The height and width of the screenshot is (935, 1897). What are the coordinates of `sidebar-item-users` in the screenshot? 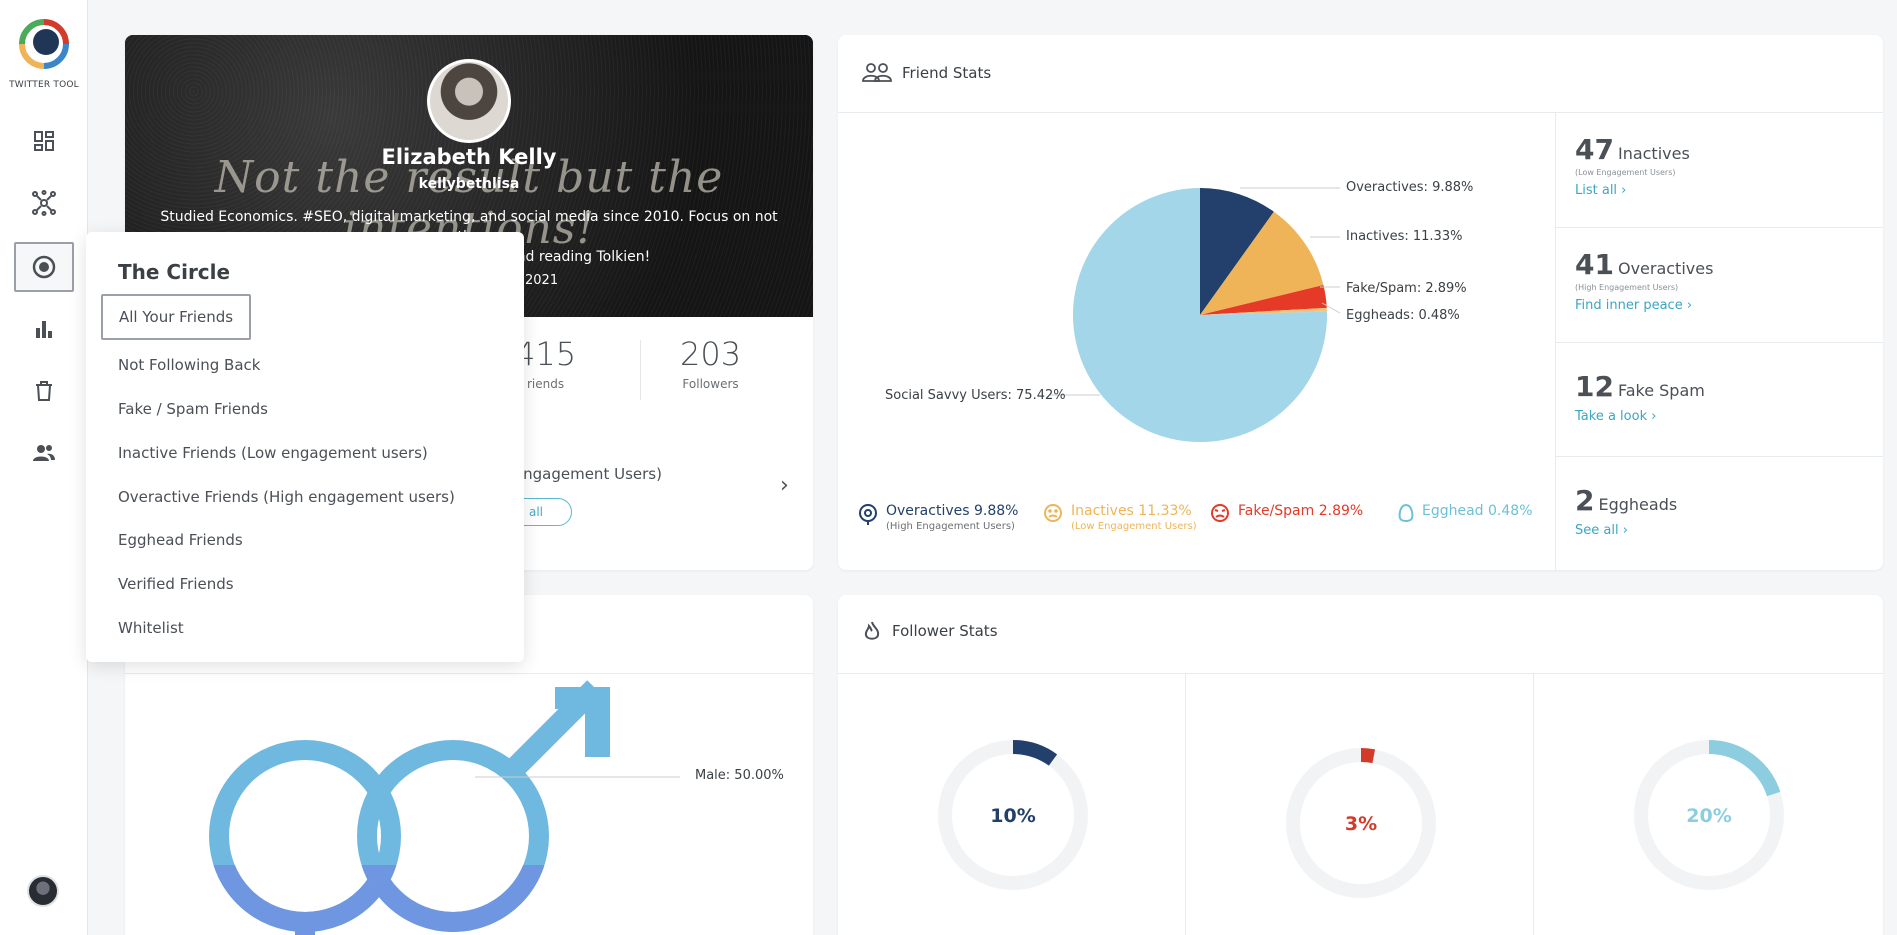 It's located at (44, 453).